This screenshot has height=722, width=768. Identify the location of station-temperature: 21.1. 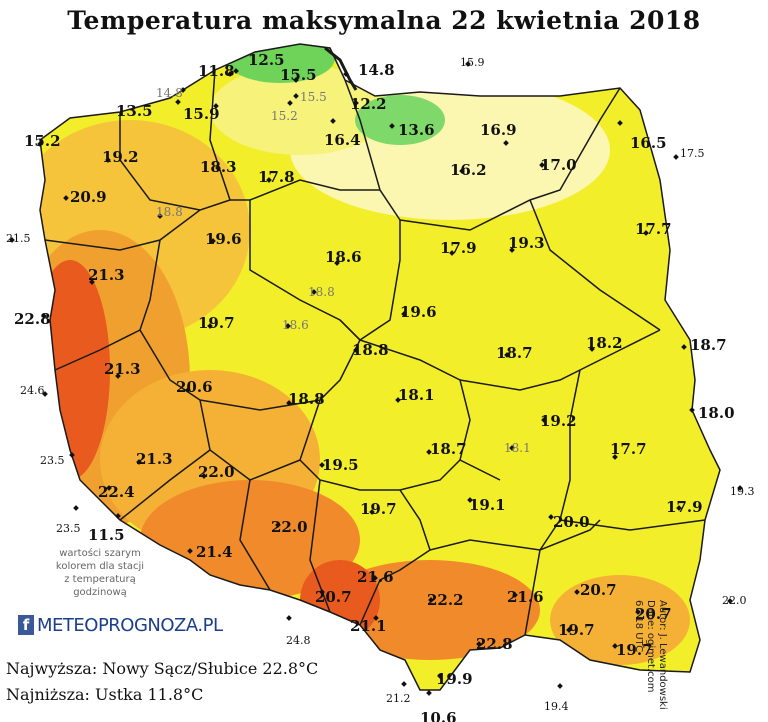
(368, 626).